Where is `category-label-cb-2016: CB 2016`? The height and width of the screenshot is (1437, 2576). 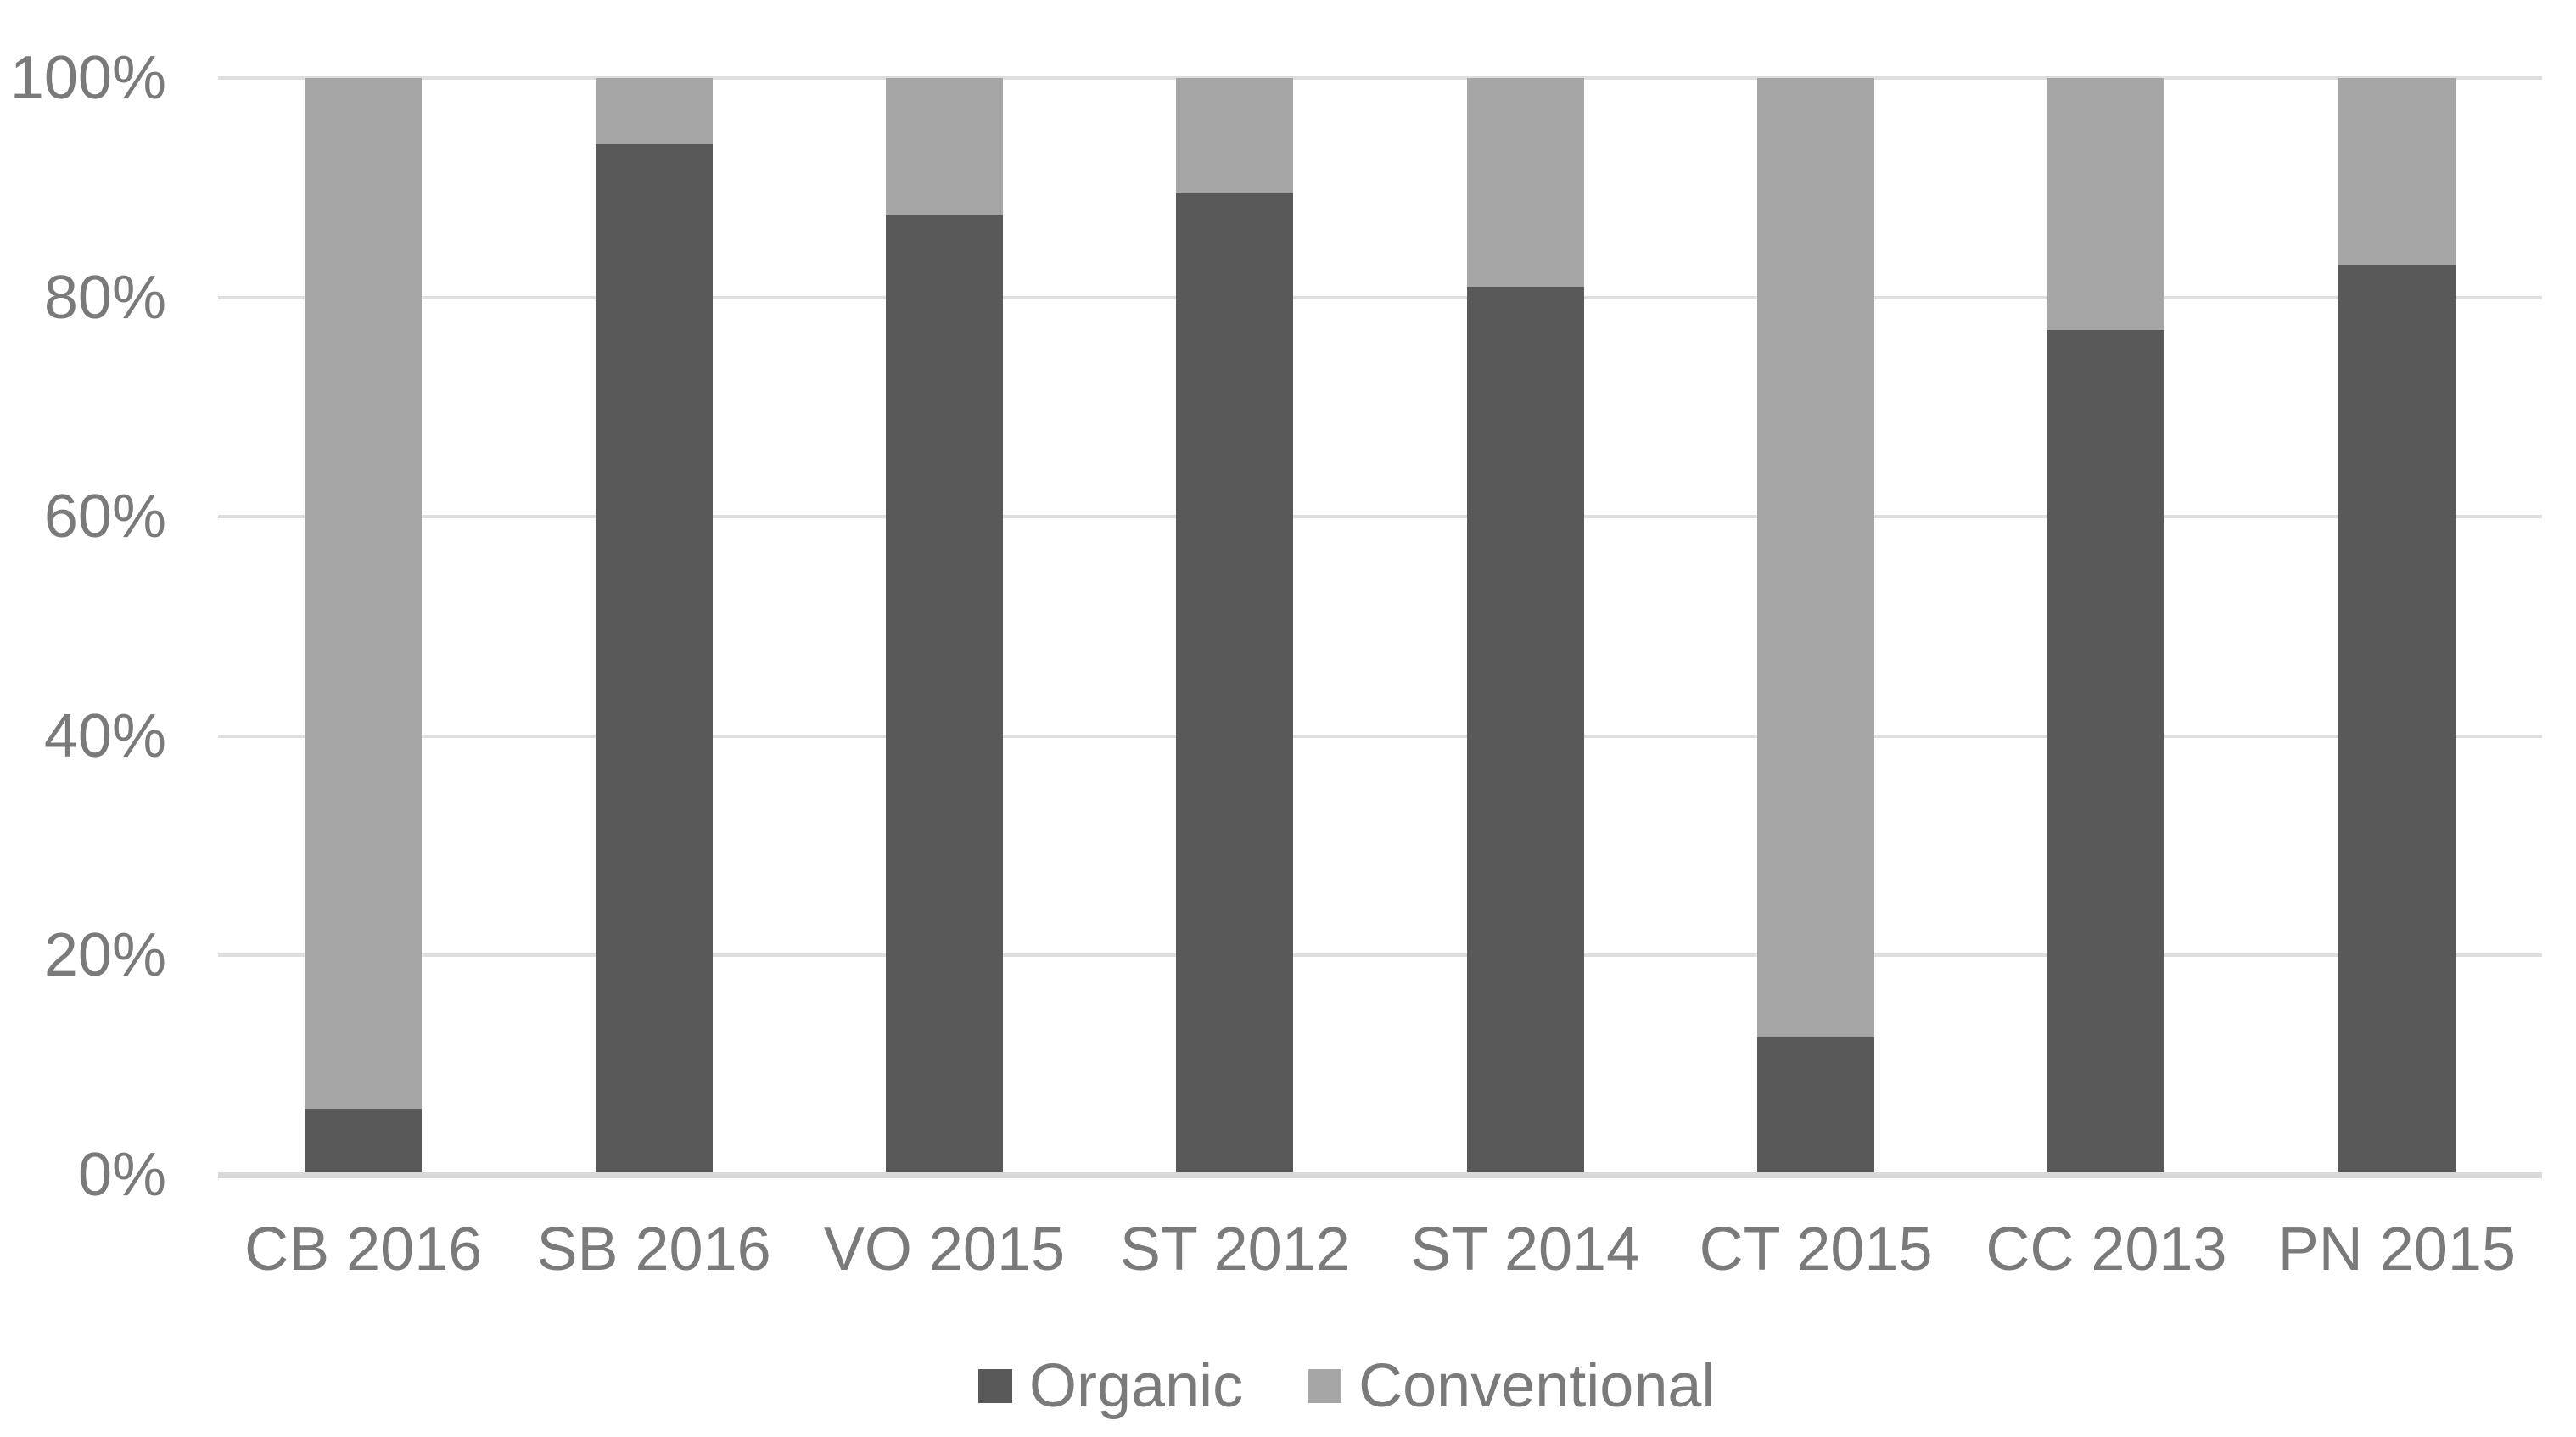
category-label-cb-2016: CB 2016 is located at coordinates (363, 1250).